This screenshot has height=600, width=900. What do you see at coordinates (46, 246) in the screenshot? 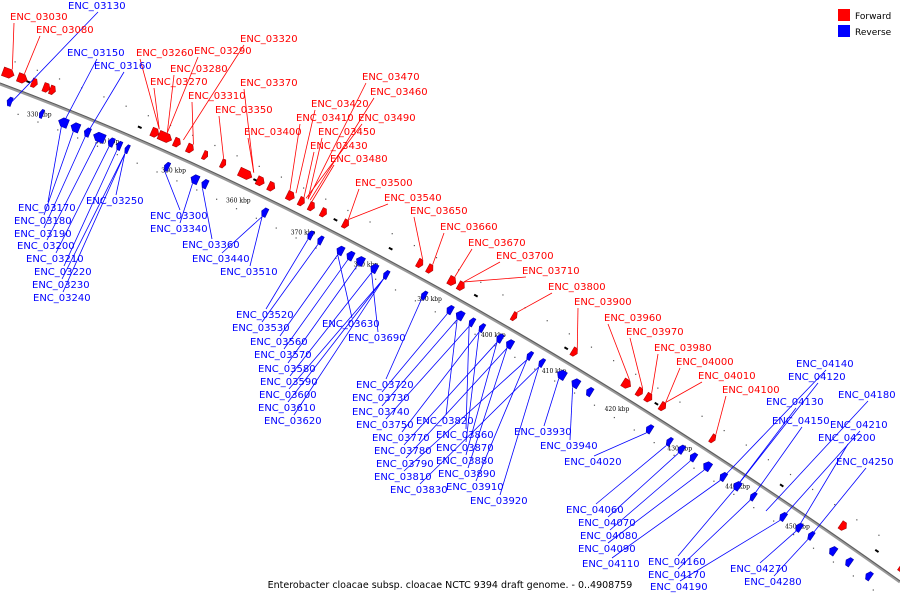
I see `reverse-gene-label: ENC_03200` at bounding box center [46, 246].